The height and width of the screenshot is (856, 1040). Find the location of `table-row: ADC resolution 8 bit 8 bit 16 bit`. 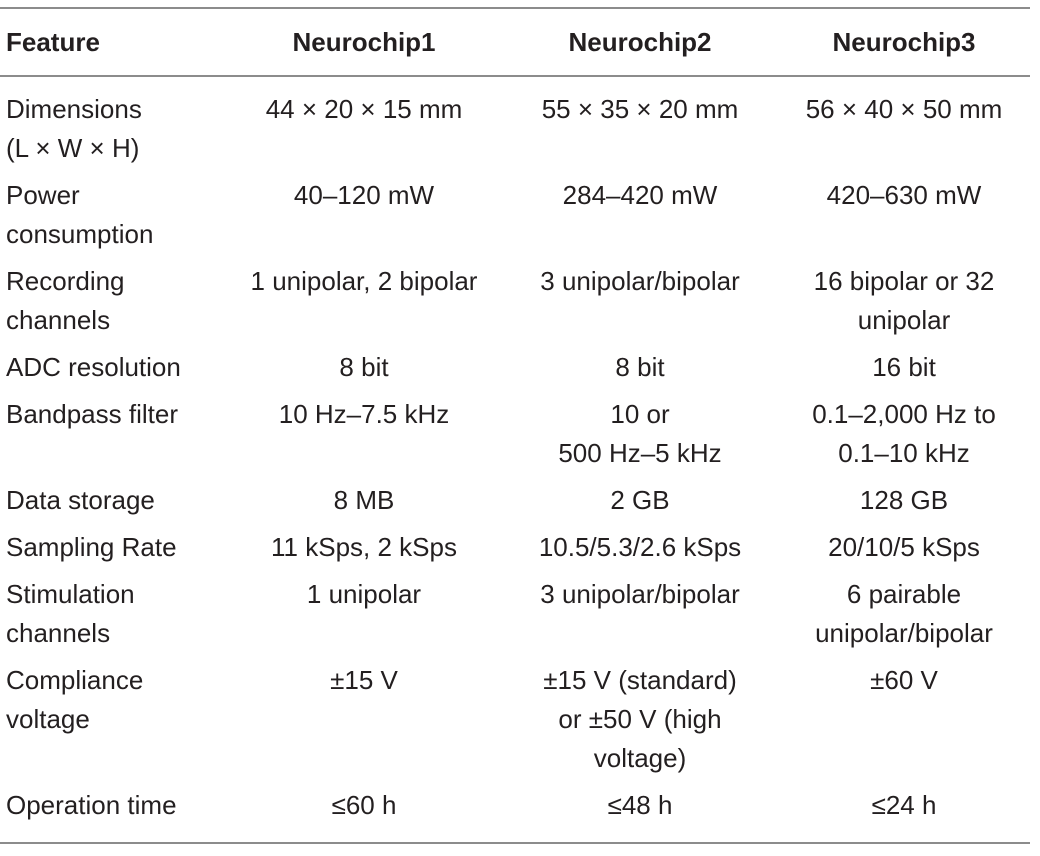

table-row: ADC resolution 8 bit 8 bit 16 bit is located at coordinates (515, 367).